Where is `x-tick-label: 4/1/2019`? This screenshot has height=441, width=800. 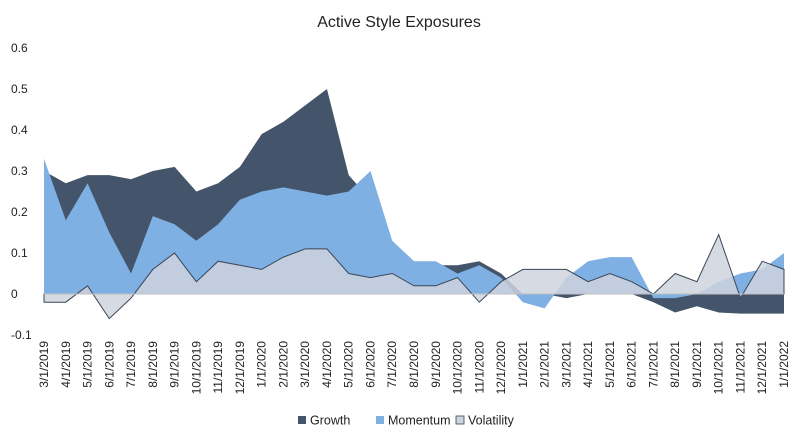 x-tick-label: 4/1/2019 is located at coordinates (66, 364).